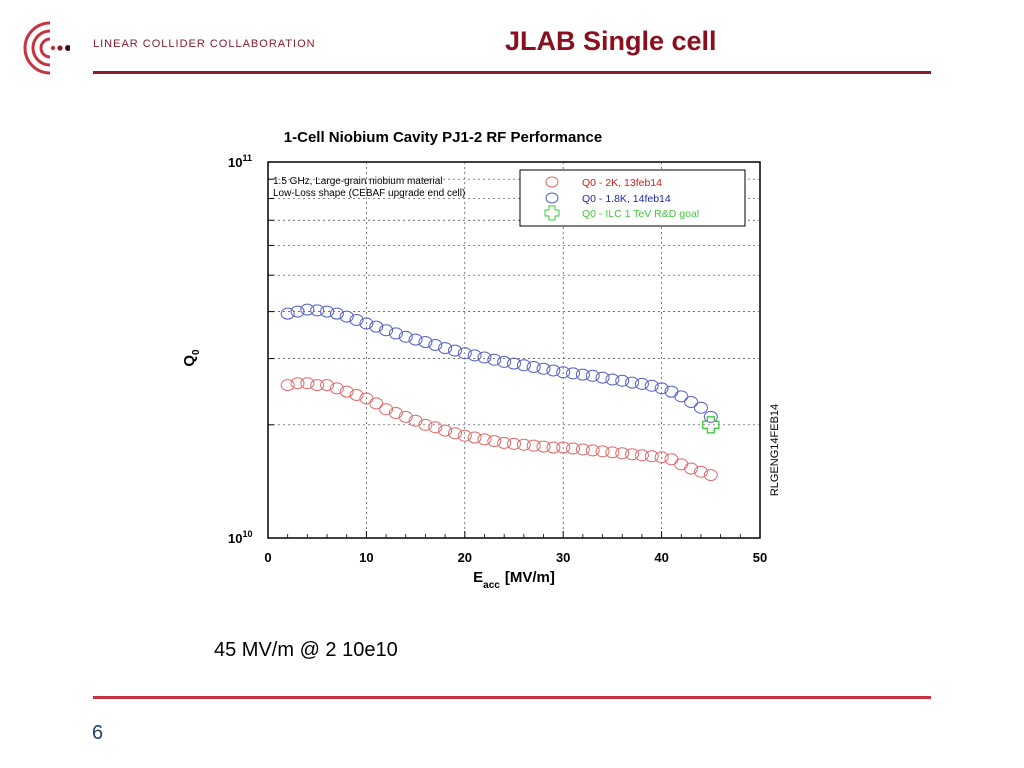  What do you see at coordinates (661, 557) in the screenshot?
I see `x-tick-label: 40` at bounding box center [661, 557].